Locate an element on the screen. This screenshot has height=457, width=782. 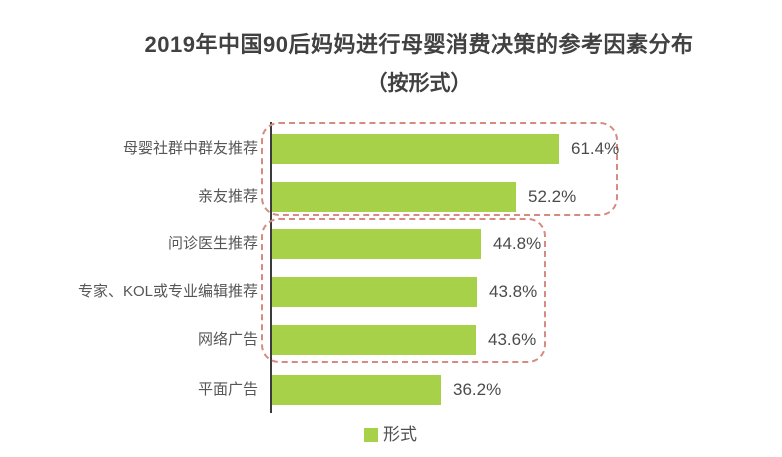
chart-title-line2: （按形式） is located at coordinates (419, 83).